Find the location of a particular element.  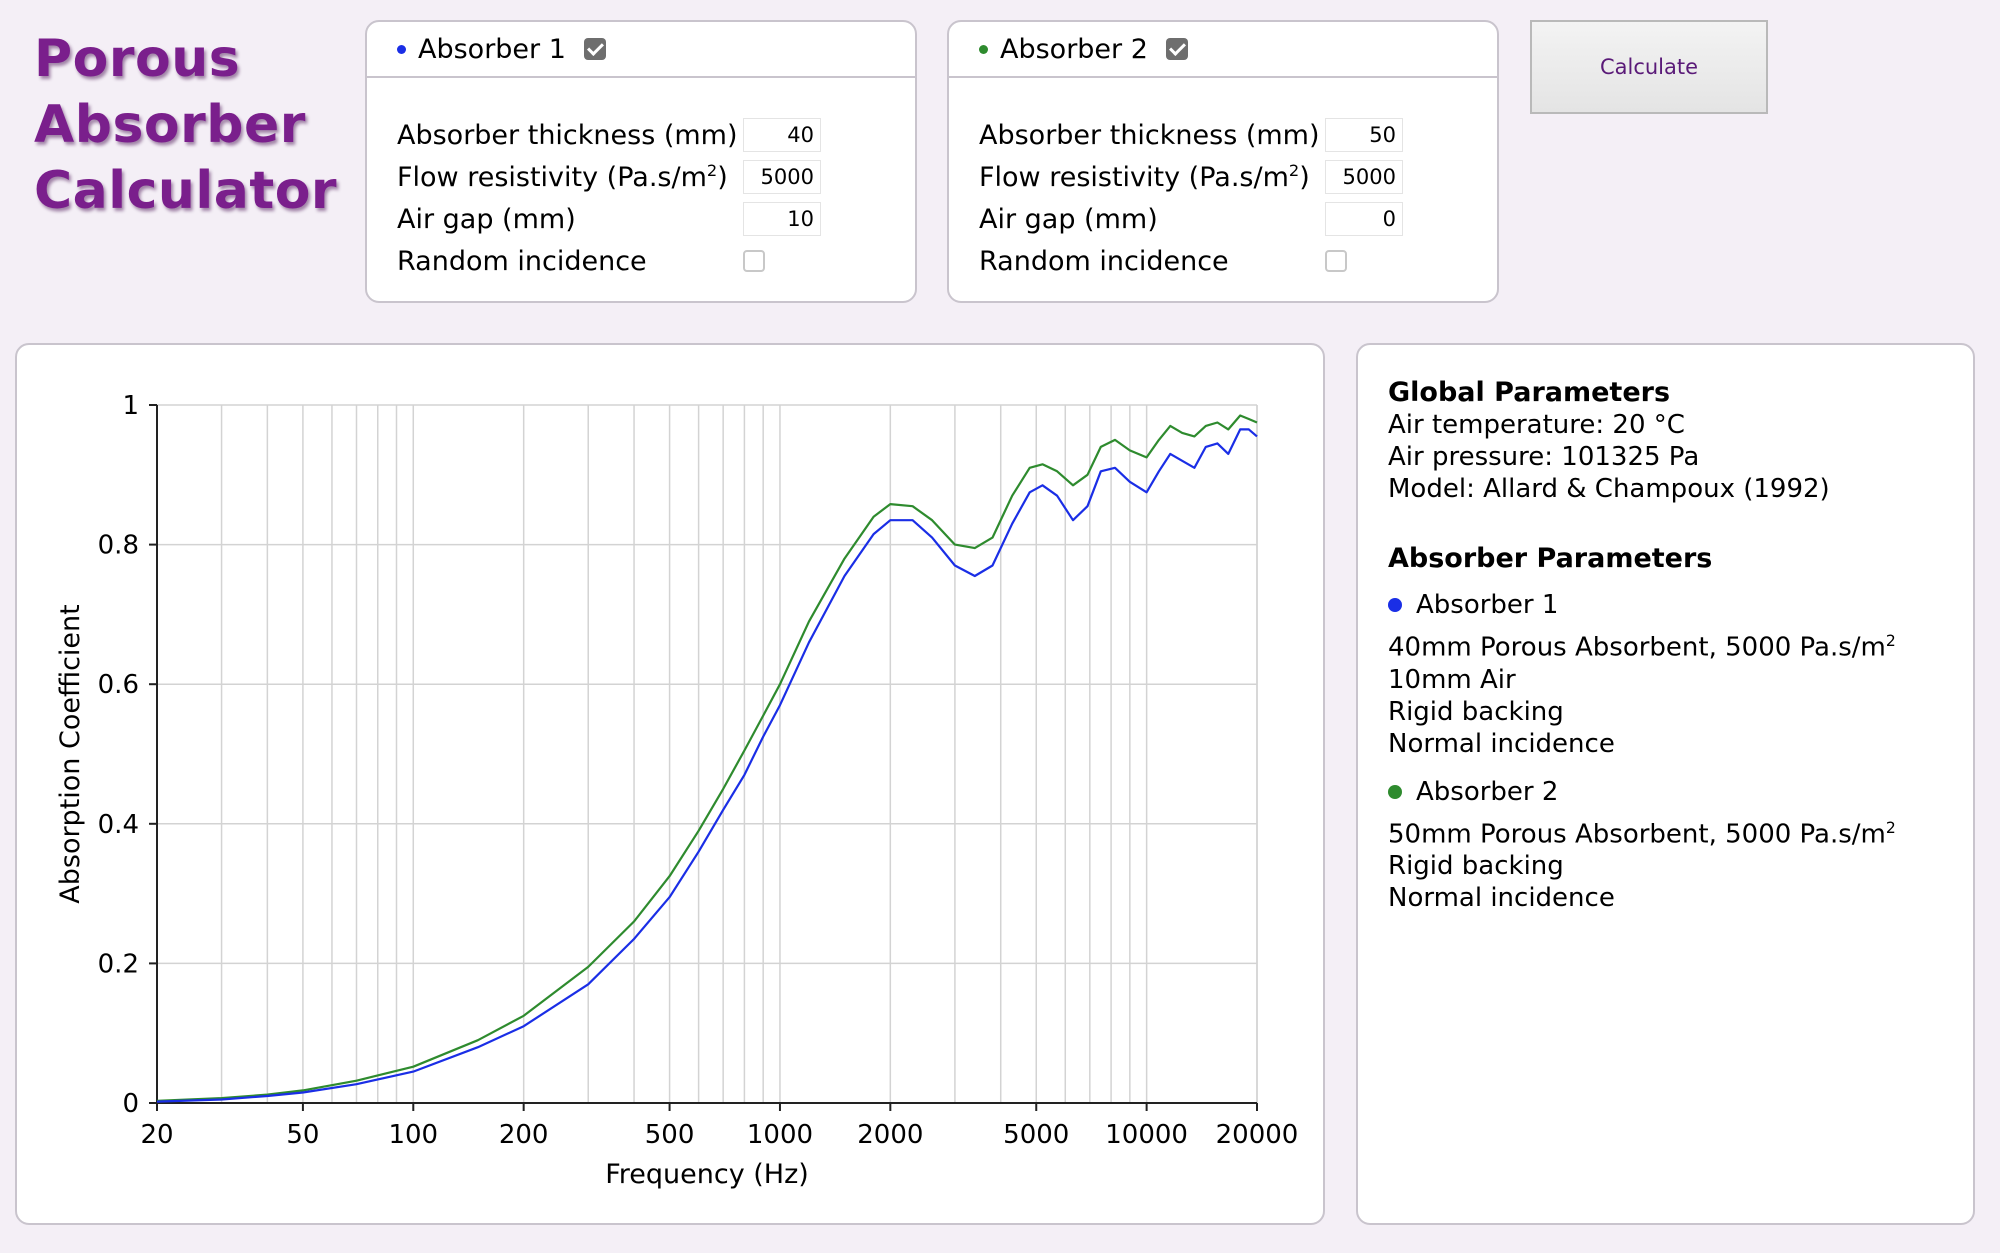

air-pressure-text: Air pressure: 101325 Pa is located at coordinates (1544, 457).